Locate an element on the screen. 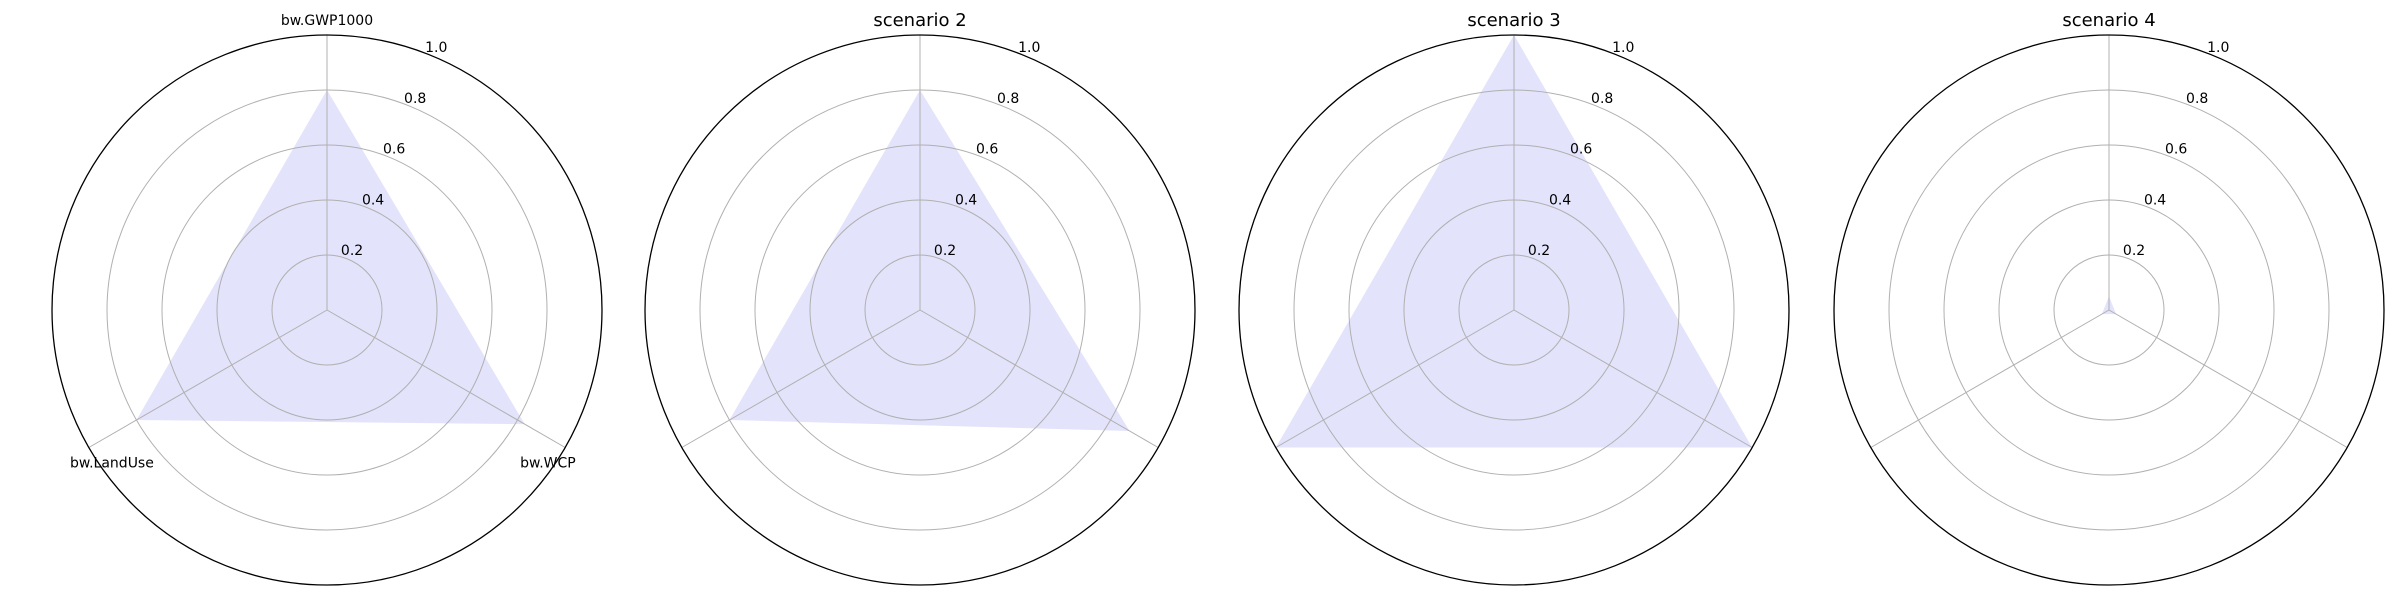 This screenshot has height=600, width=2400. subplot-title: scenario 3 is located at coordinates (1513, 20).